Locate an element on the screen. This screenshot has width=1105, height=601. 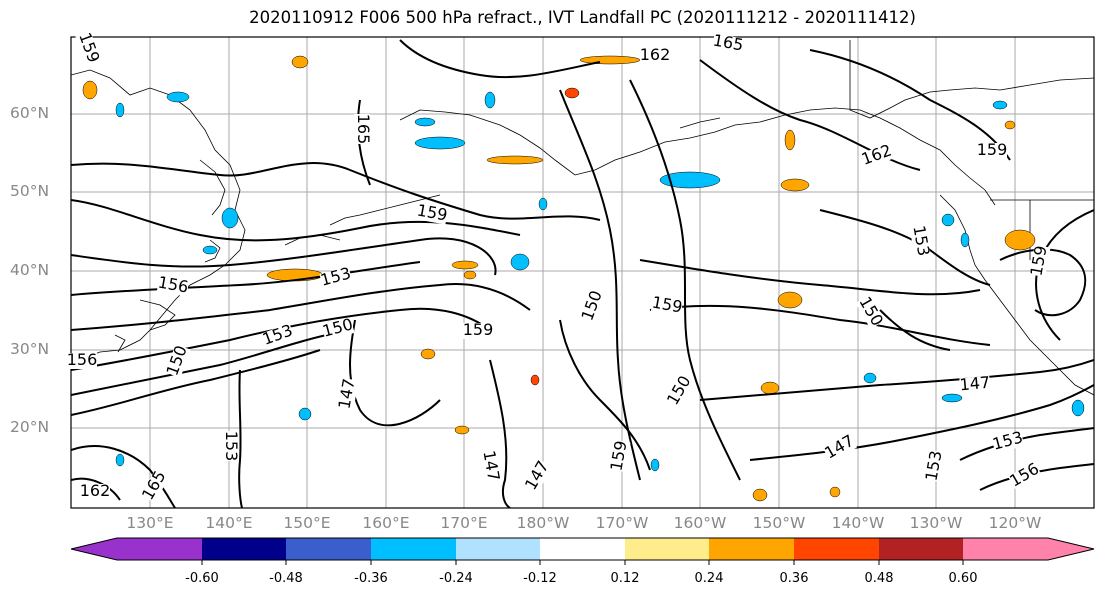
lat-label: 50°N is located at coordinates (30, 191).